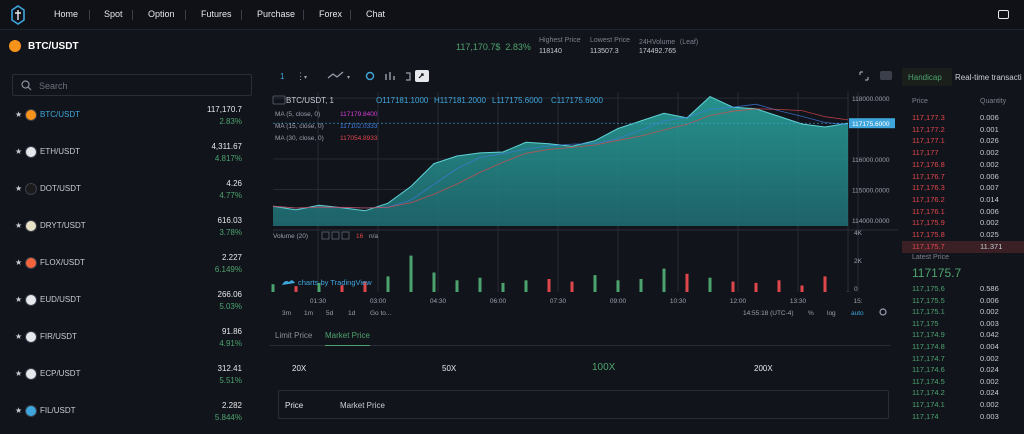 Image resolution: width=1024 pixels, height=434 pixels. Describe the element at coordinates (26, 85) in the screenshot. I see `search-icon` at that location.